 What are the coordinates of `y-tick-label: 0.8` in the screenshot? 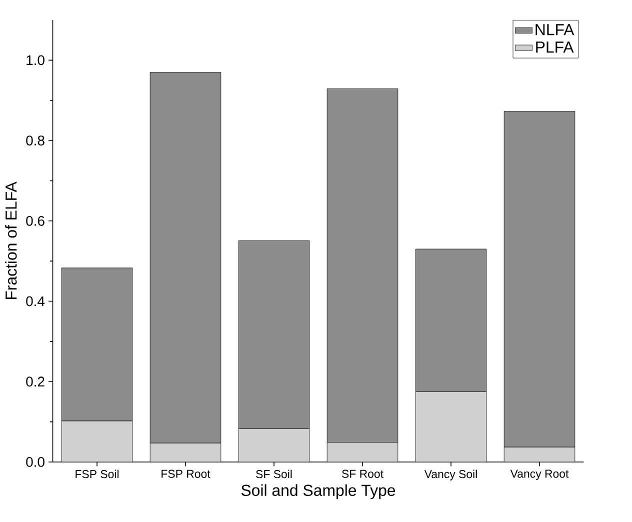 It's located at (35, 141).